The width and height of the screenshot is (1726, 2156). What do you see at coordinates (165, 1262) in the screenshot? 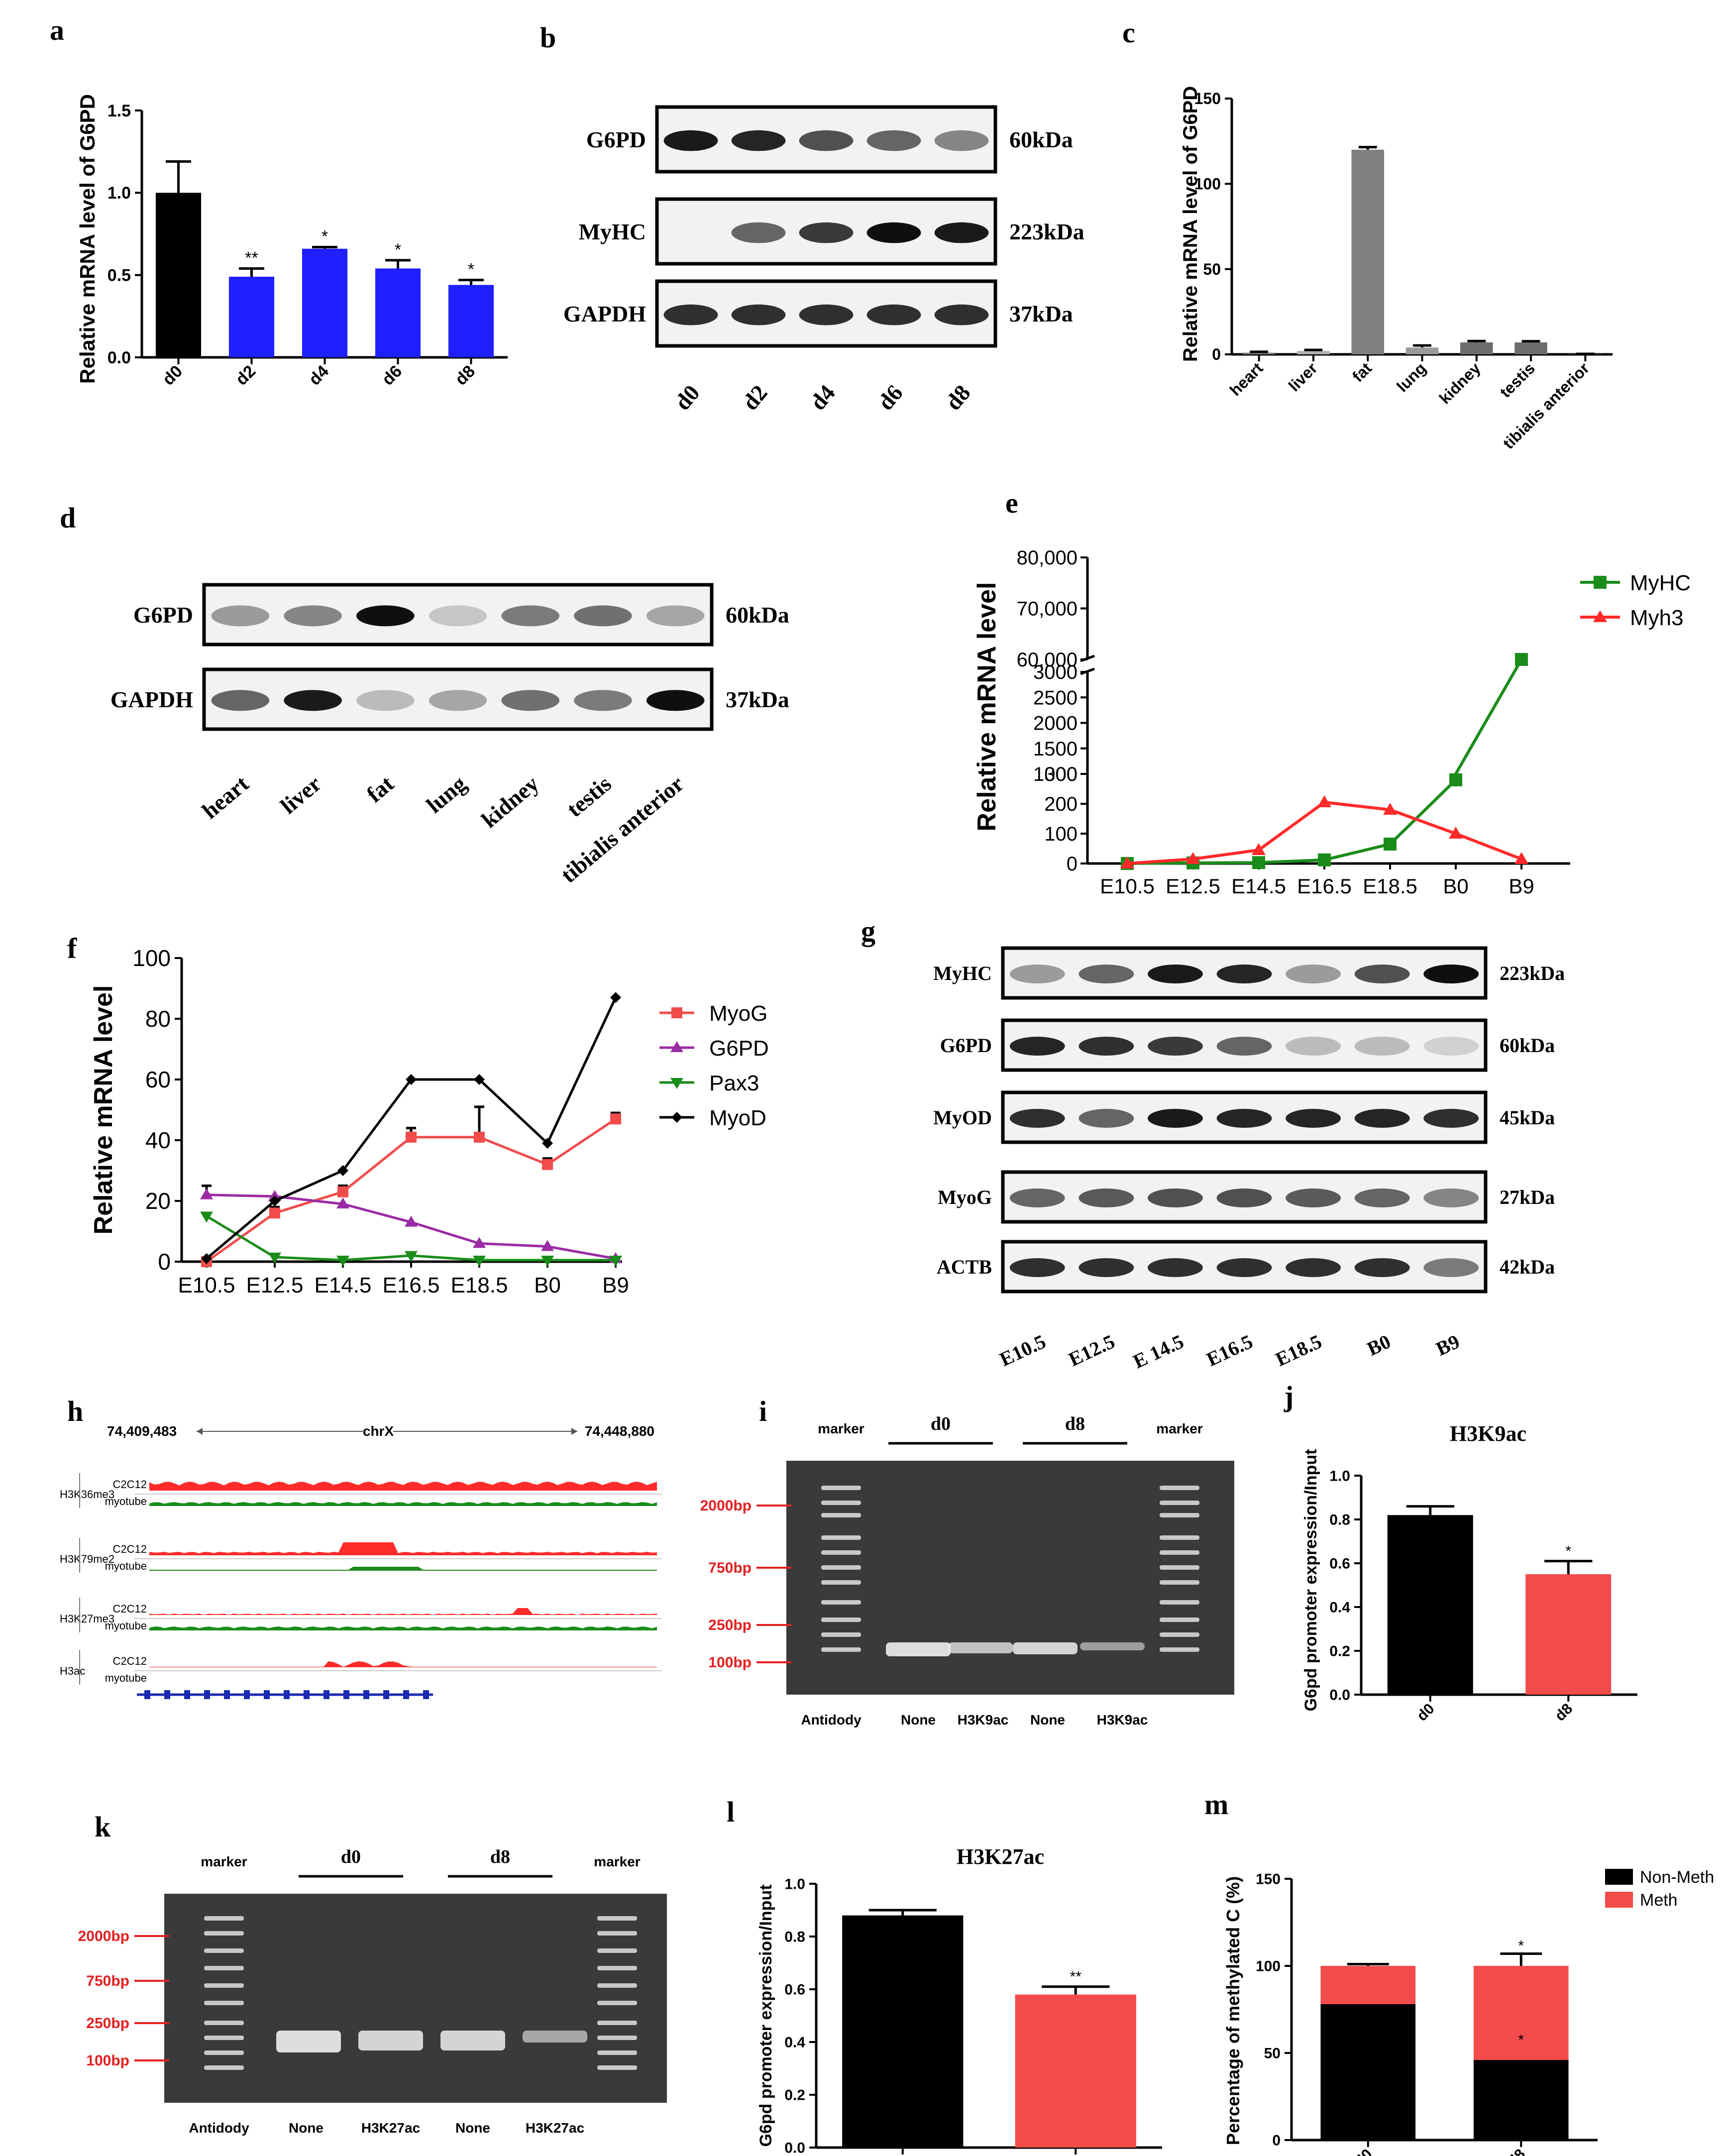
I see `f-ytick-label: 0` at bounding box center [165, 1262].